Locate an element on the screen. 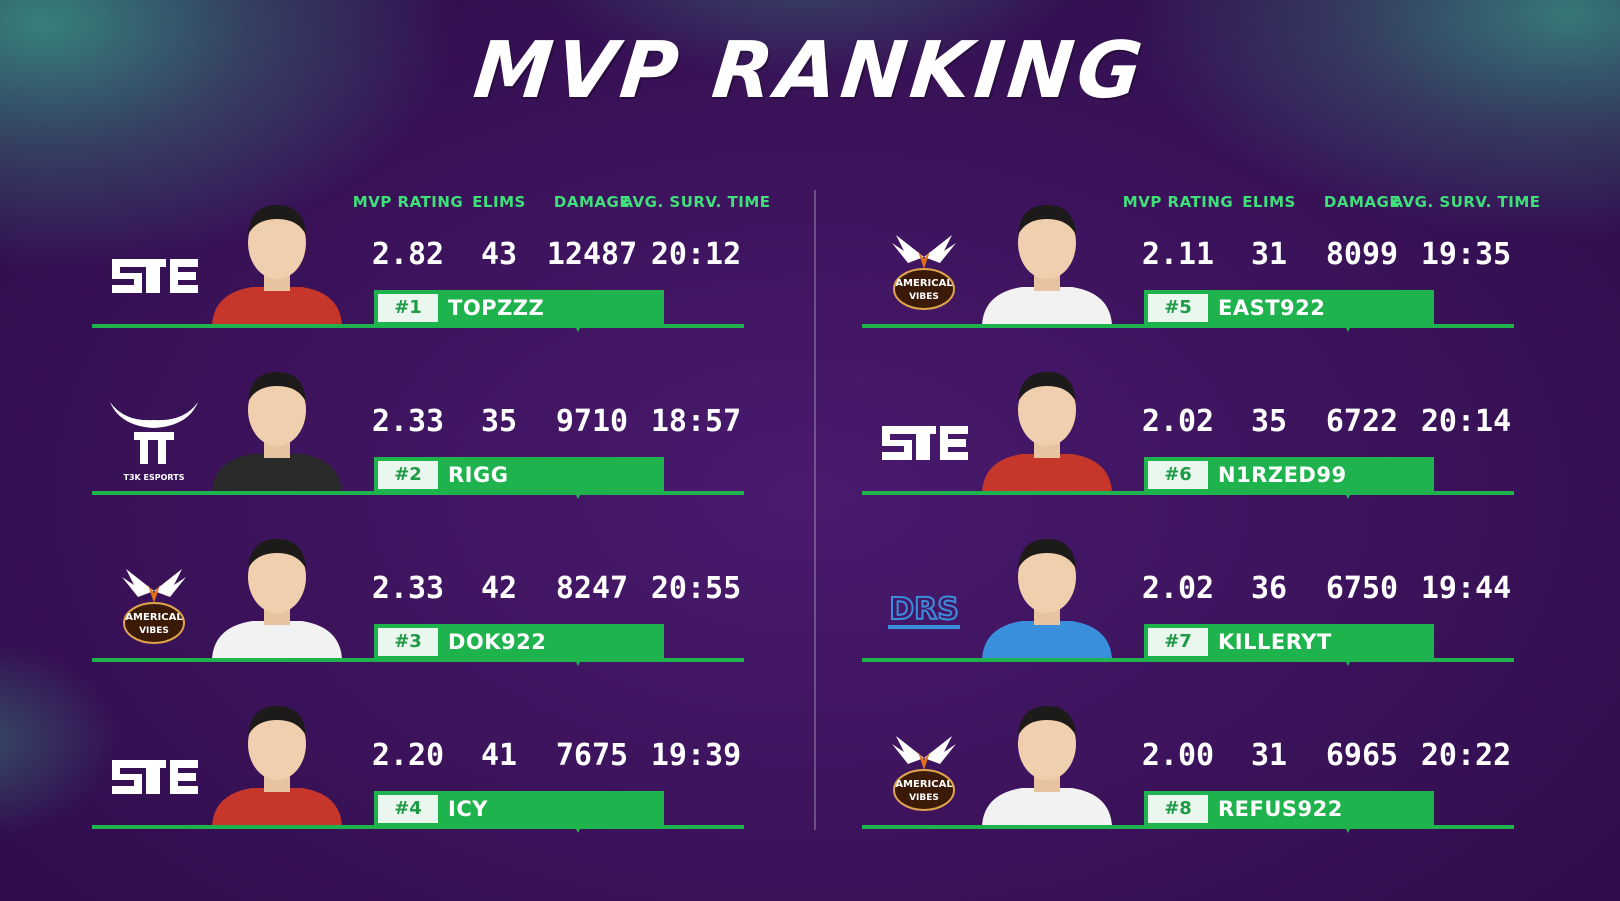 The image size is (1620, 901). player-name: DOK922 is located at coordinates (497, 642).